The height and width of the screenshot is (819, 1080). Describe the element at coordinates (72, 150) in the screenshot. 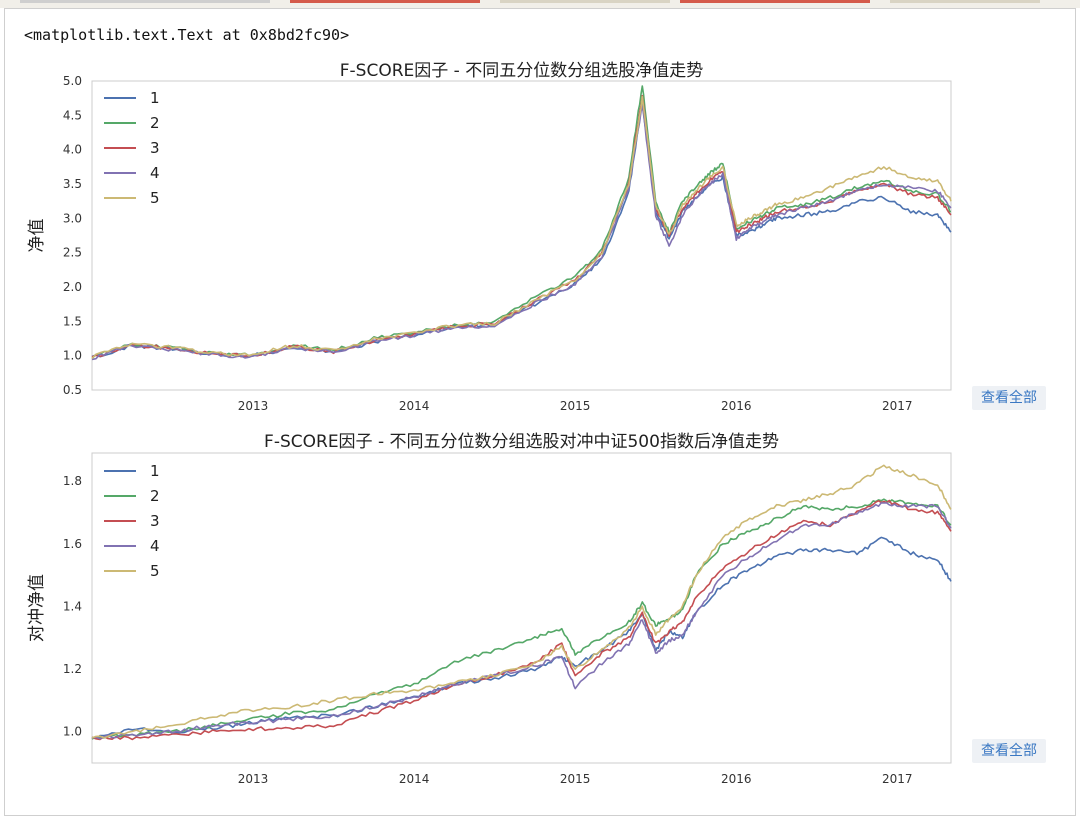

I see `y-tick-label: 4.0` at that location.